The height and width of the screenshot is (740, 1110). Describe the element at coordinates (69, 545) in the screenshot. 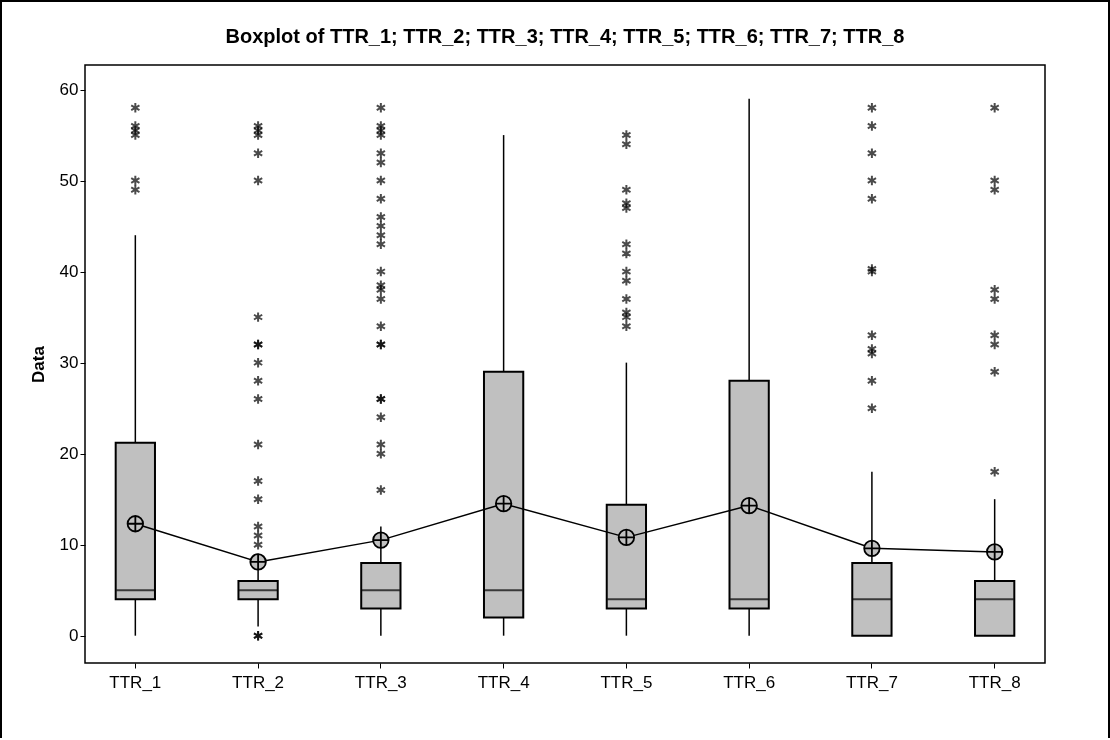

I see `y-tick-label: 10` at that location.